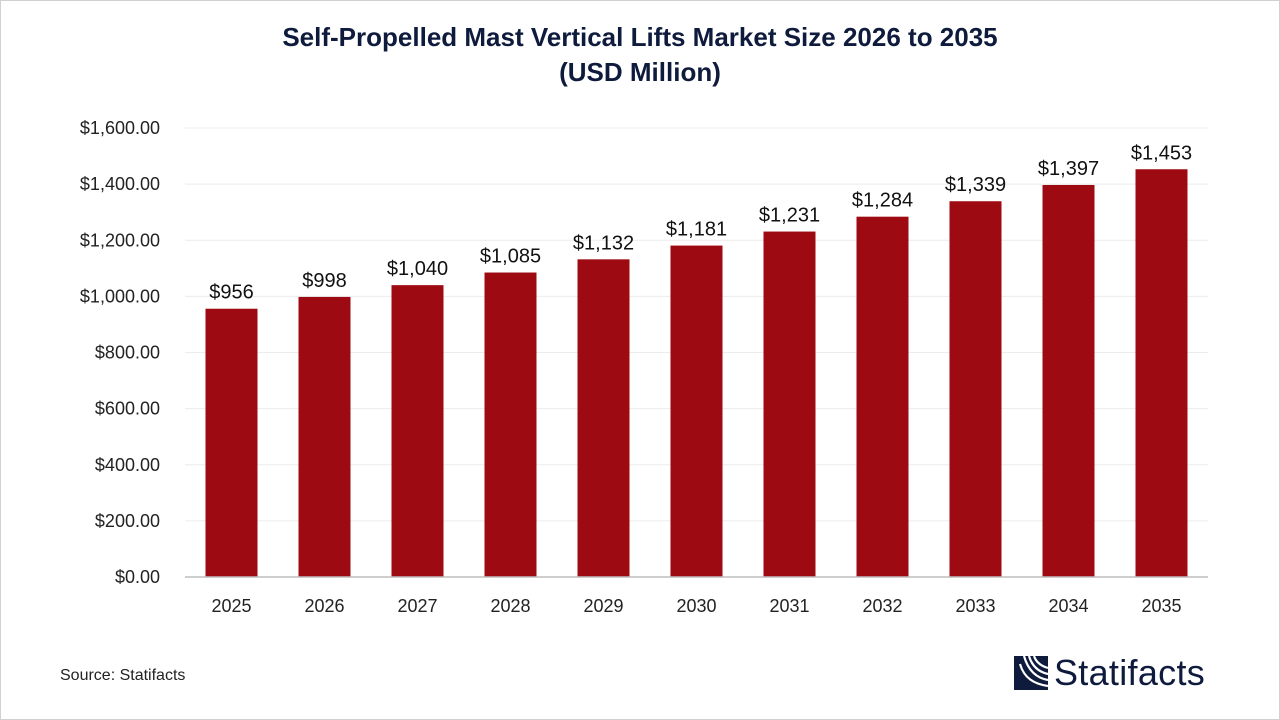 The height and width of the screenshot is (720, 1280). What do you see at coordinates (510, 257) in the screenshot?
I see `data-label: $1,085` at bounding box center [510, 257].